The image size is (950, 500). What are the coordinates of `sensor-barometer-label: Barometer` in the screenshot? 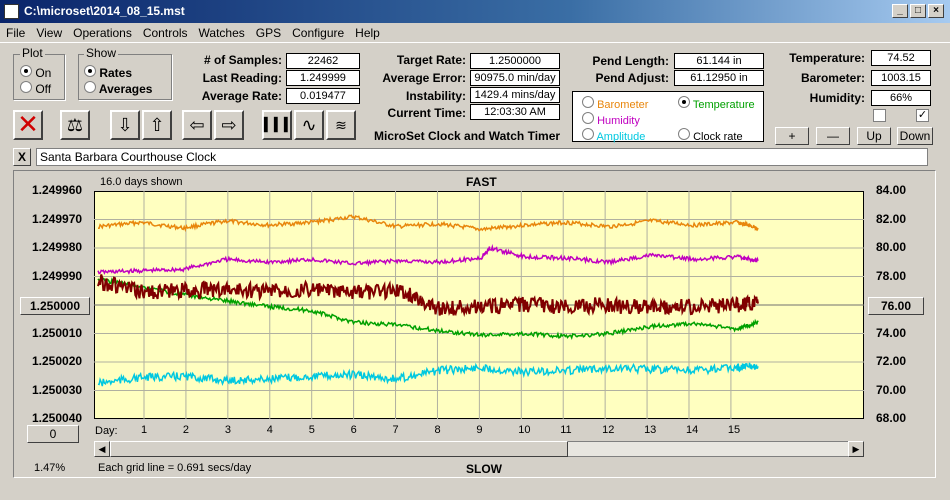 It's located at (623, 105).